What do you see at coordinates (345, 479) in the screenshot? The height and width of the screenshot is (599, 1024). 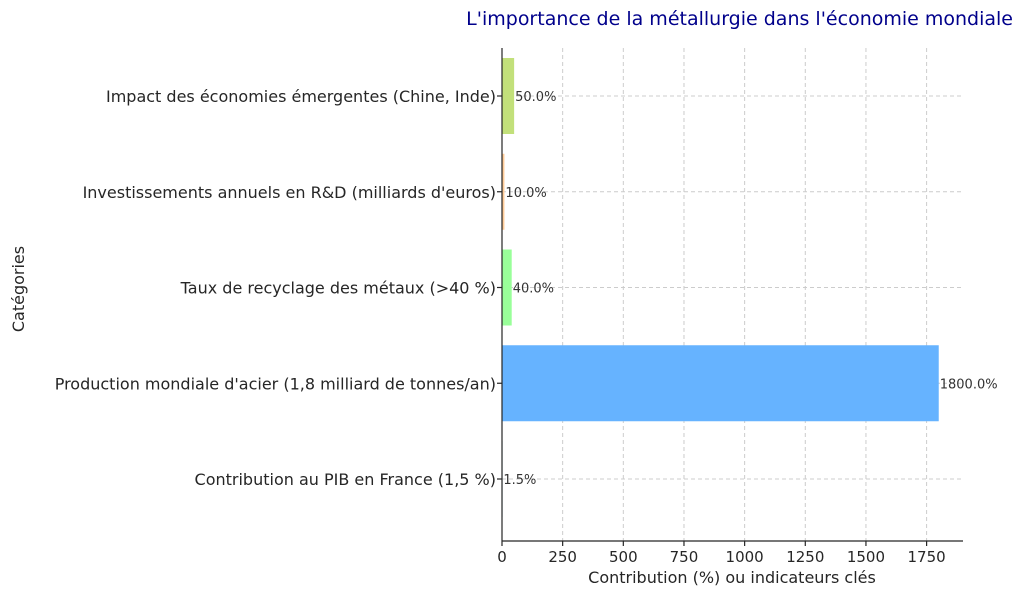 I see `category-label: Contribution au PIB en France (1,5 %)` at bounding box center [345, 479].